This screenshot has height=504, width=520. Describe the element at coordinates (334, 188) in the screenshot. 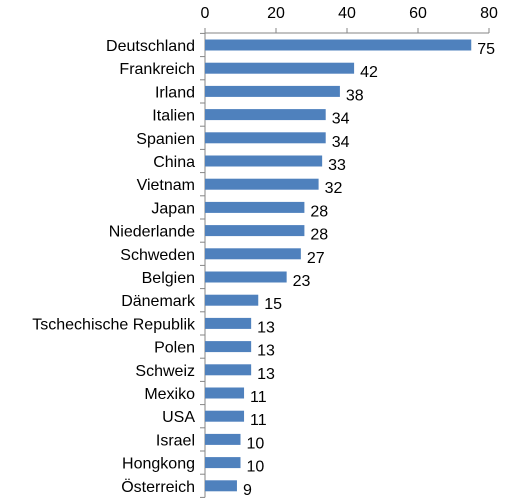

I see `data-label: 32` at that location.